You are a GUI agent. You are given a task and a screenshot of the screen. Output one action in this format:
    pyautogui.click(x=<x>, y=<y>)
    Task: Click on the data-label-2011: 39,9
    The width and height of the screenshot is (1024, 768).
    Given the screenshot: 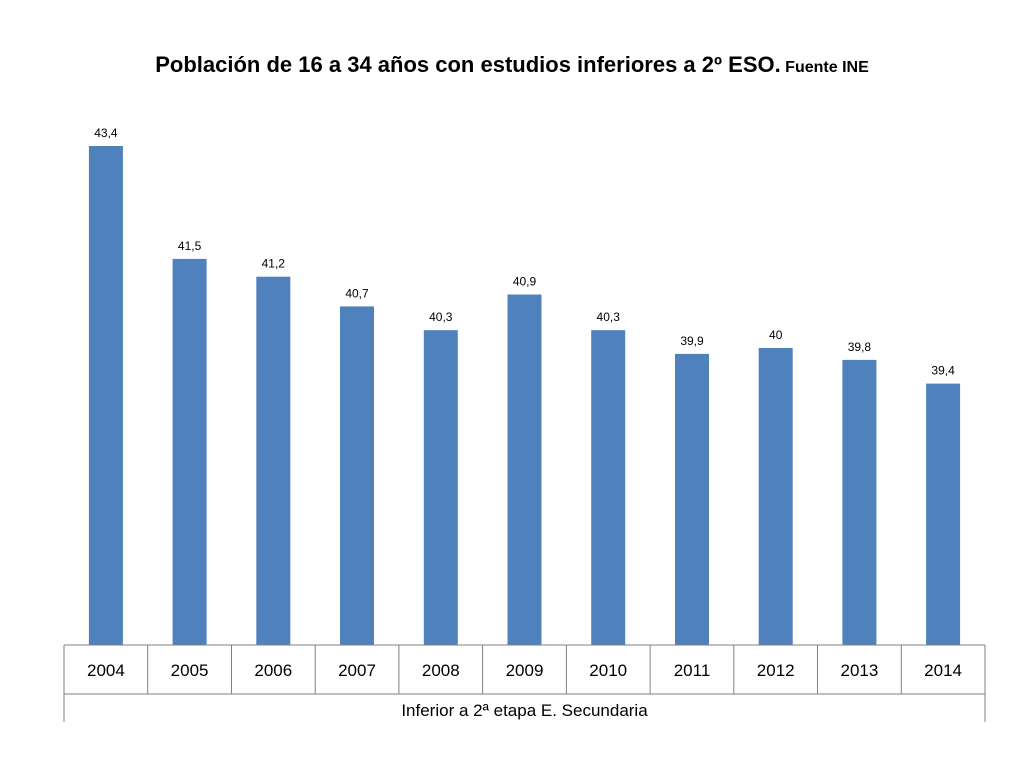 What is the action you would take?
    pyautogui.click(x=692, y=341)
    